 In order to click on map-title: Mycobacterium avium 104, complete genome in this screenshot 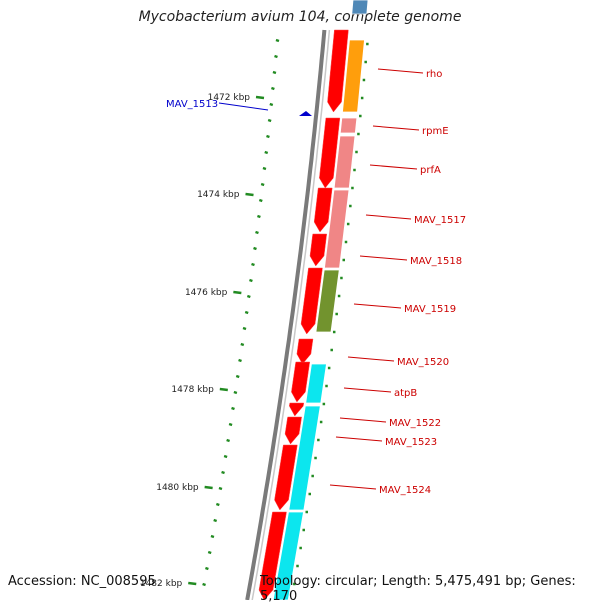, I will do `click(300, 17)`.